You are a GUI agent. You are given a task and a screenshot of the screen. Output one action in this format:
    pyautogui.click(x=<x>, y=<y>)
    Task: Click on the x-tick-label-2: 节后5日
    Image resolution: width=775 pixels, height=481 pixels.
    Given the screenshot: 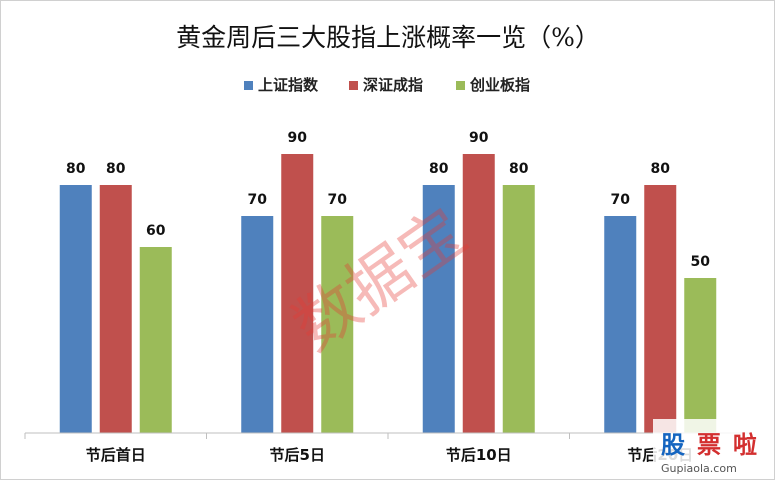 What is the action you would take?
    pyautogui.click(x=297, y=455)
    